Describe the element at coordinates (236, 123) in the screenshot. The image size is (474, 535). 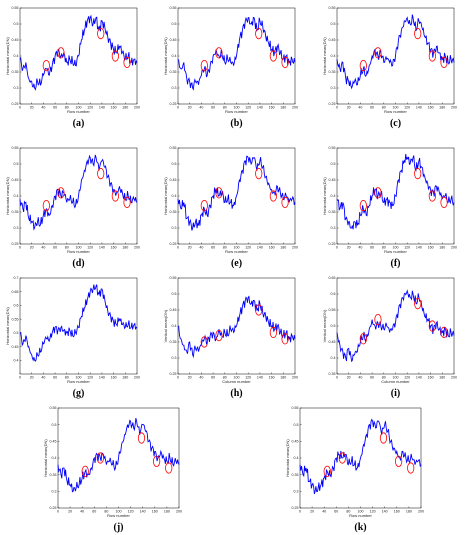
I see `panel-label: (b)` at that location.